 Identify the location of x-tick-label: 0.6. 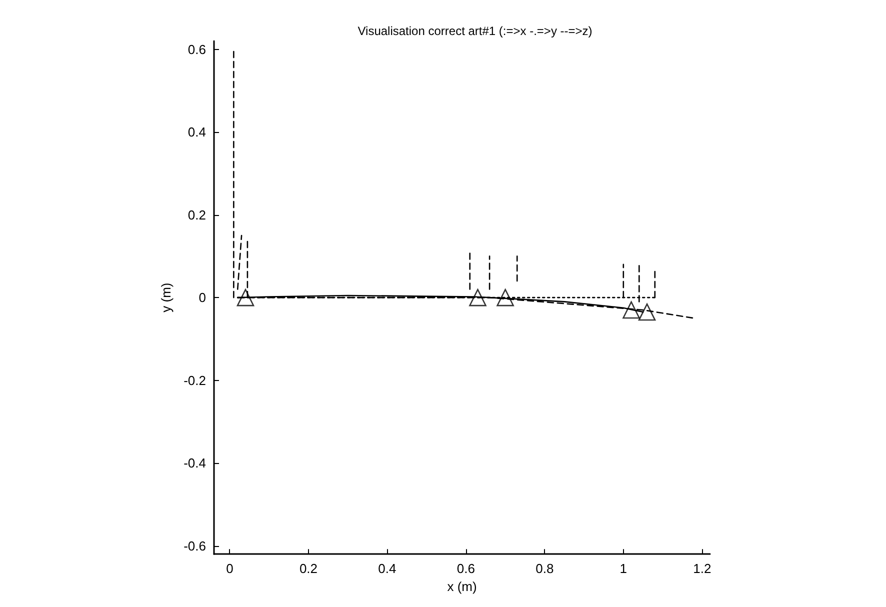
(465, 568).